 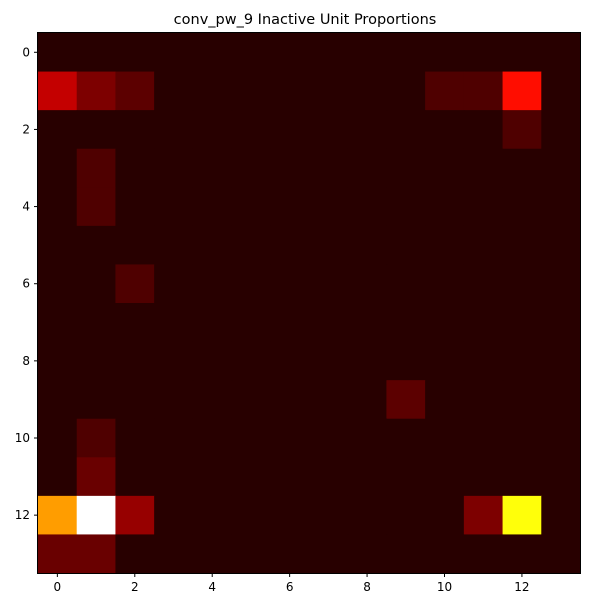 I want to click on x-tick-label: 4, so click(x=212, y=587).